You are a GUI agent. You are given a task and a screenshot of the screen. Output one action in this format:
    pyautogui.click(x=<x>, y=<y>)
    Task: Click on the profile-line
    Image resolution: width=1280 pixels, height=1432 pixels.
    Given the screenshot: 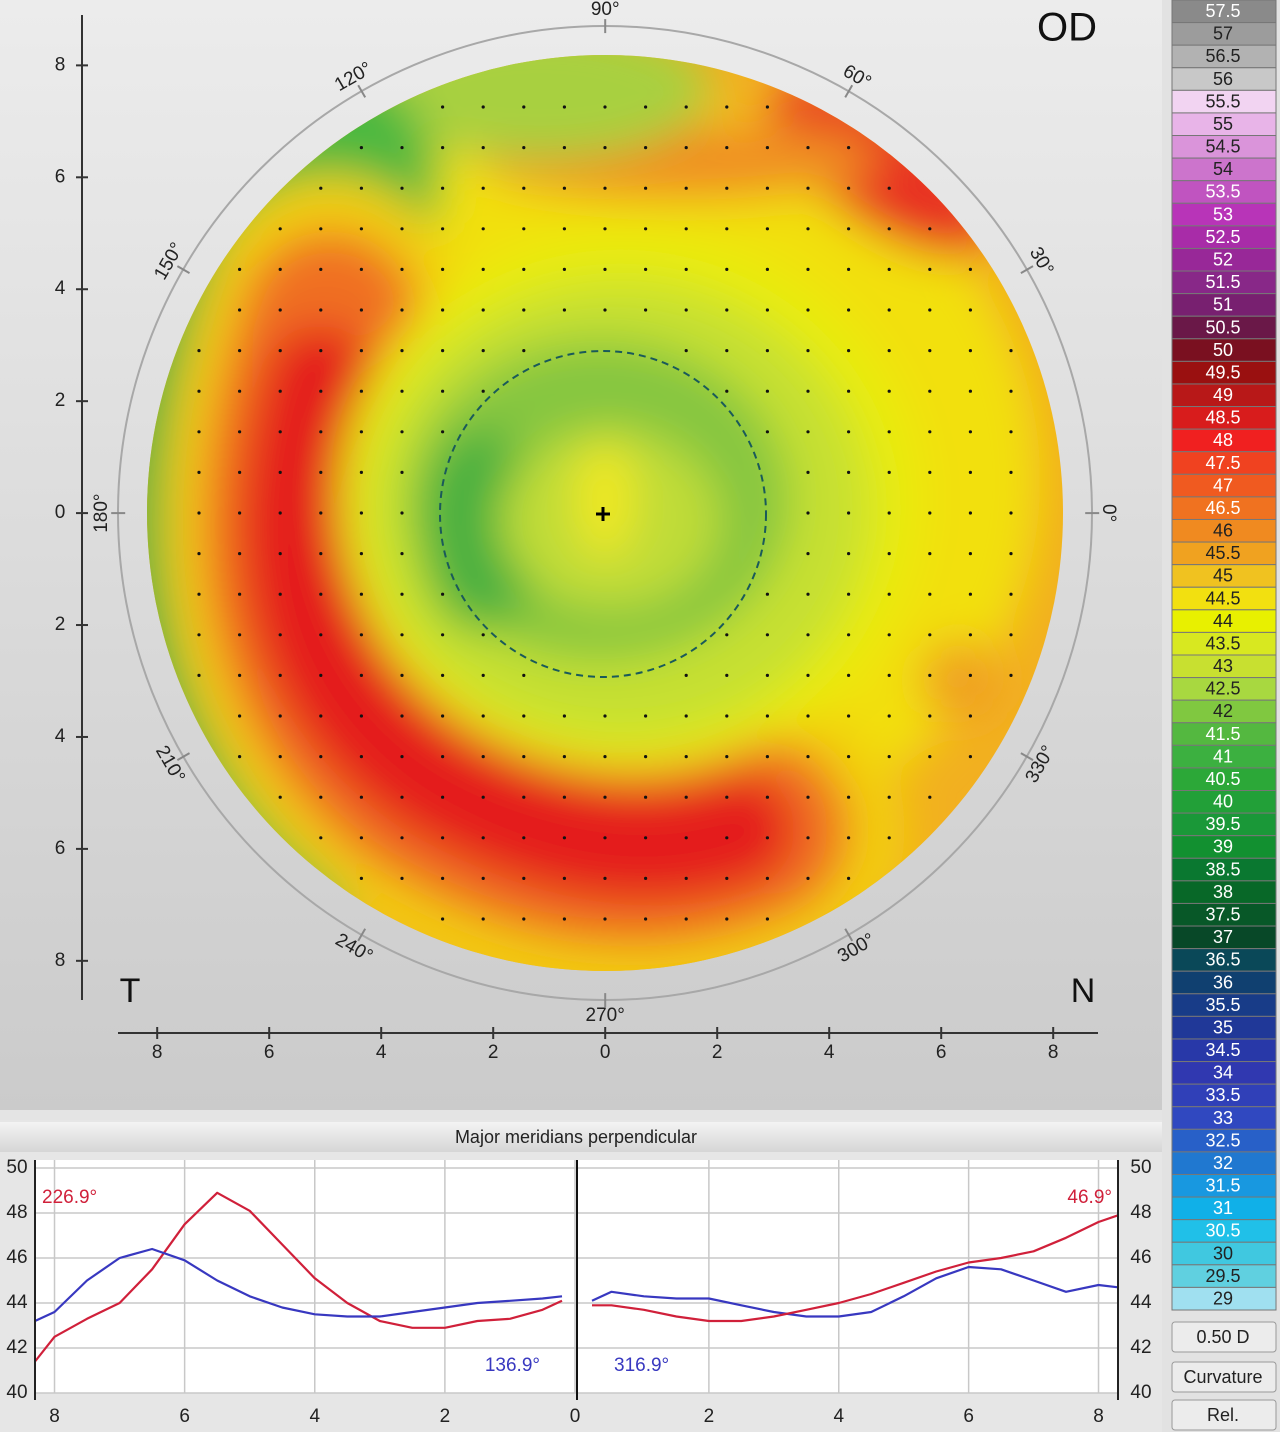 What is the action you would take?
    pyautogui.click(x=298, y=1277)
    